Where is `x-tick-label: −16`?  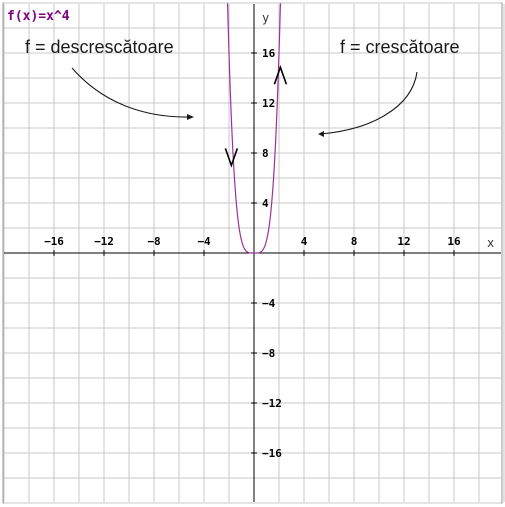 x-tick-label: −16 is located at coordinates (54, 241).